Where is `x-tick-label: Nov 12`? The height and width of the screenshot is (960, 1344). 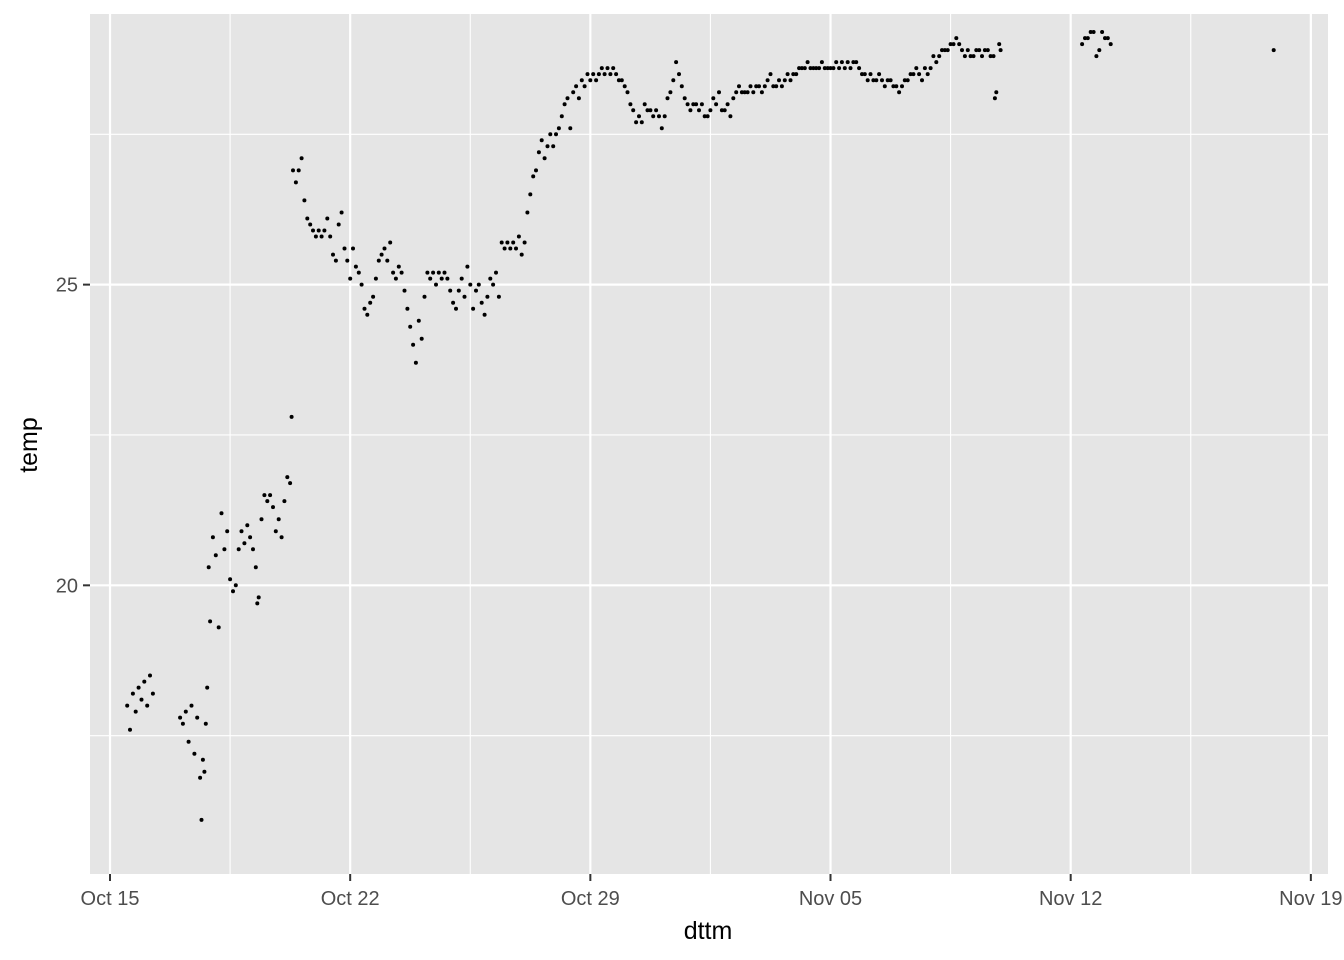 x-tick-label: Nov 12 is located at coordinates (1070, 899).